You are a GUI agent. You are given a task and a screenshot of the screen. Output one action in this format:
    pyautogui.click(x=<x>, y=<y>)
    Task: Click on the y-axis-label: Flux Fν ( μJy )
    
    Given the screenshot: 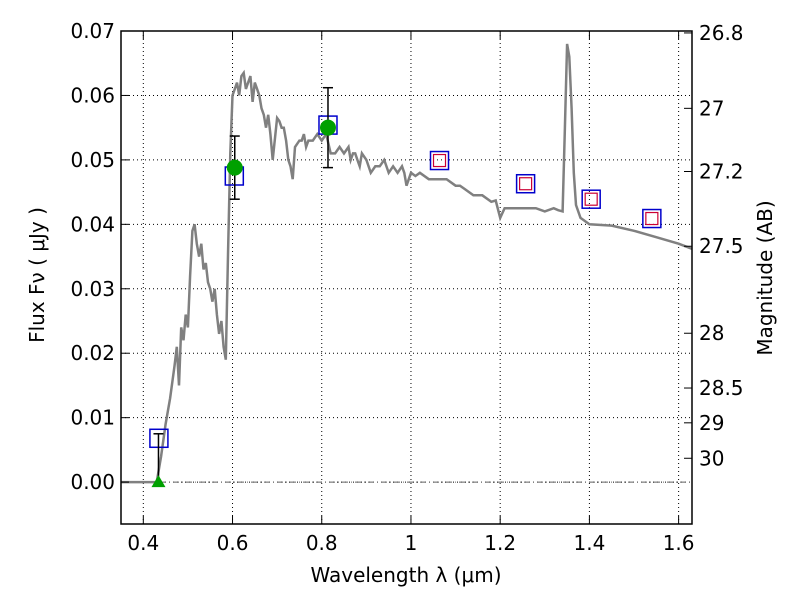 What is the action you would take?
    pyautogui.click(x=37, y=275)
    